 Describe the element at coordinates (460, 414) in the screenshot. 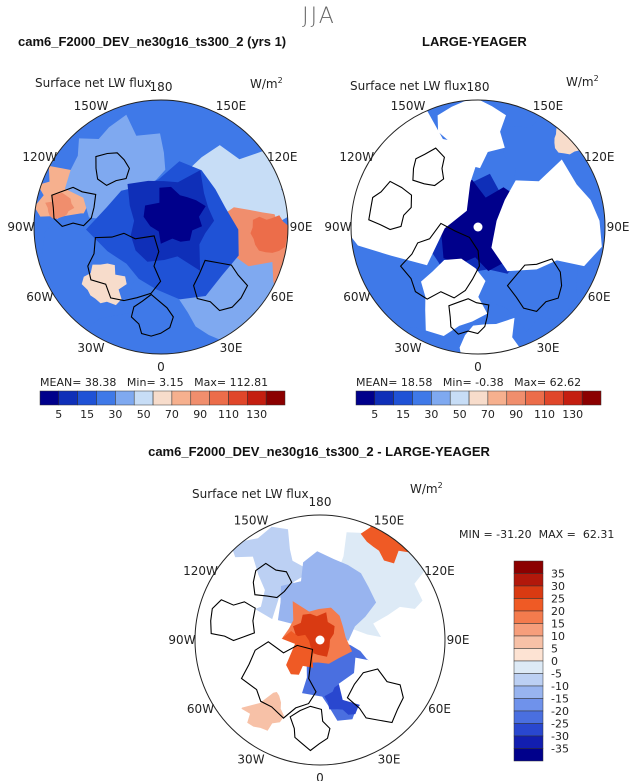

I see `right-colorbar-tick: 50` at that location.